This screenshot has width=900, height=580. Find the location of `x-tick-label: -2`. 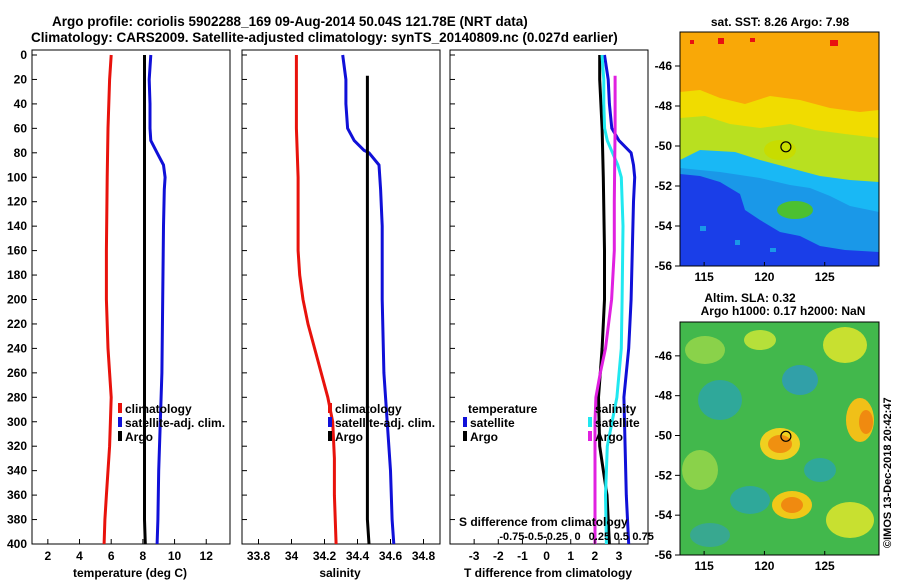

x-tick-label: -2 is located at coordinates (498, 556).